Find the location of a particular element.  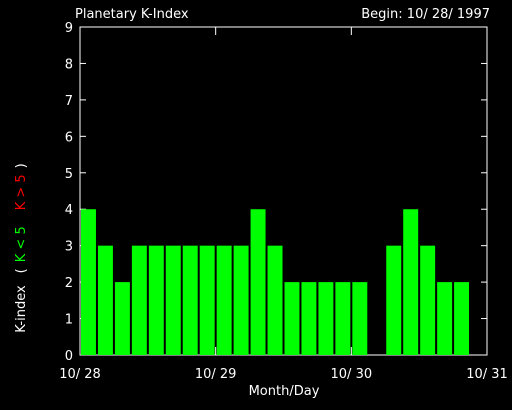

y-tick-label: 1 is located at coordinates (69, 320).